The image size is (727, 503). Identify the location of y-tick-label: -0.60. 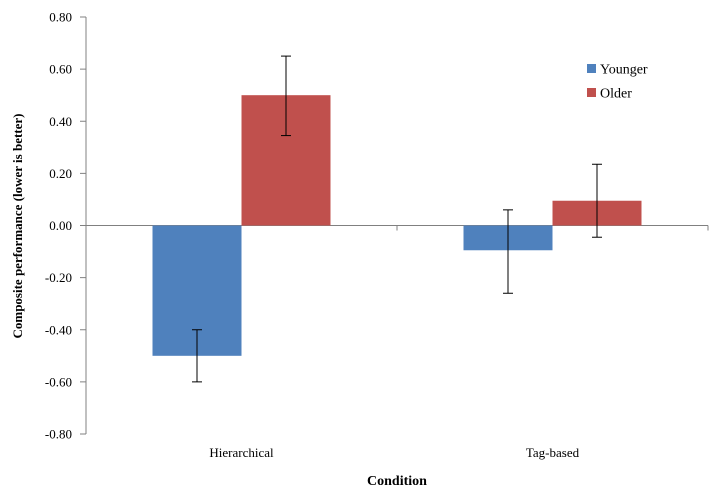
(58, 381).